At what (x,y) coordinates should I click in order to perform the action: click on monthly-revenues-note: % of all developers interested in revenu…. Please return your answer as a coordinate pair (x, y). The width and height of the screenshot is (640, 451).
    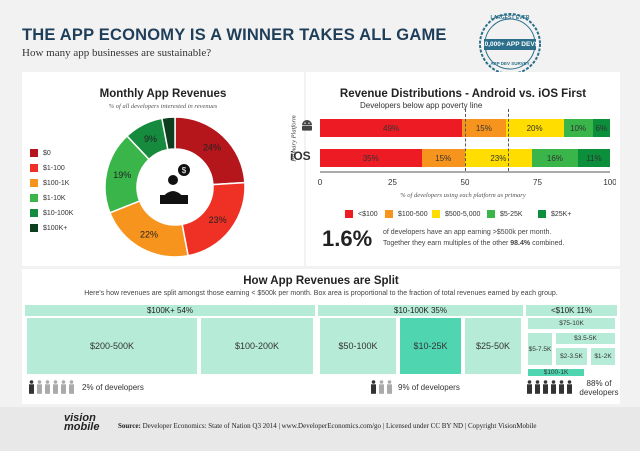
    Looking at the image, I should click on (163, 106).